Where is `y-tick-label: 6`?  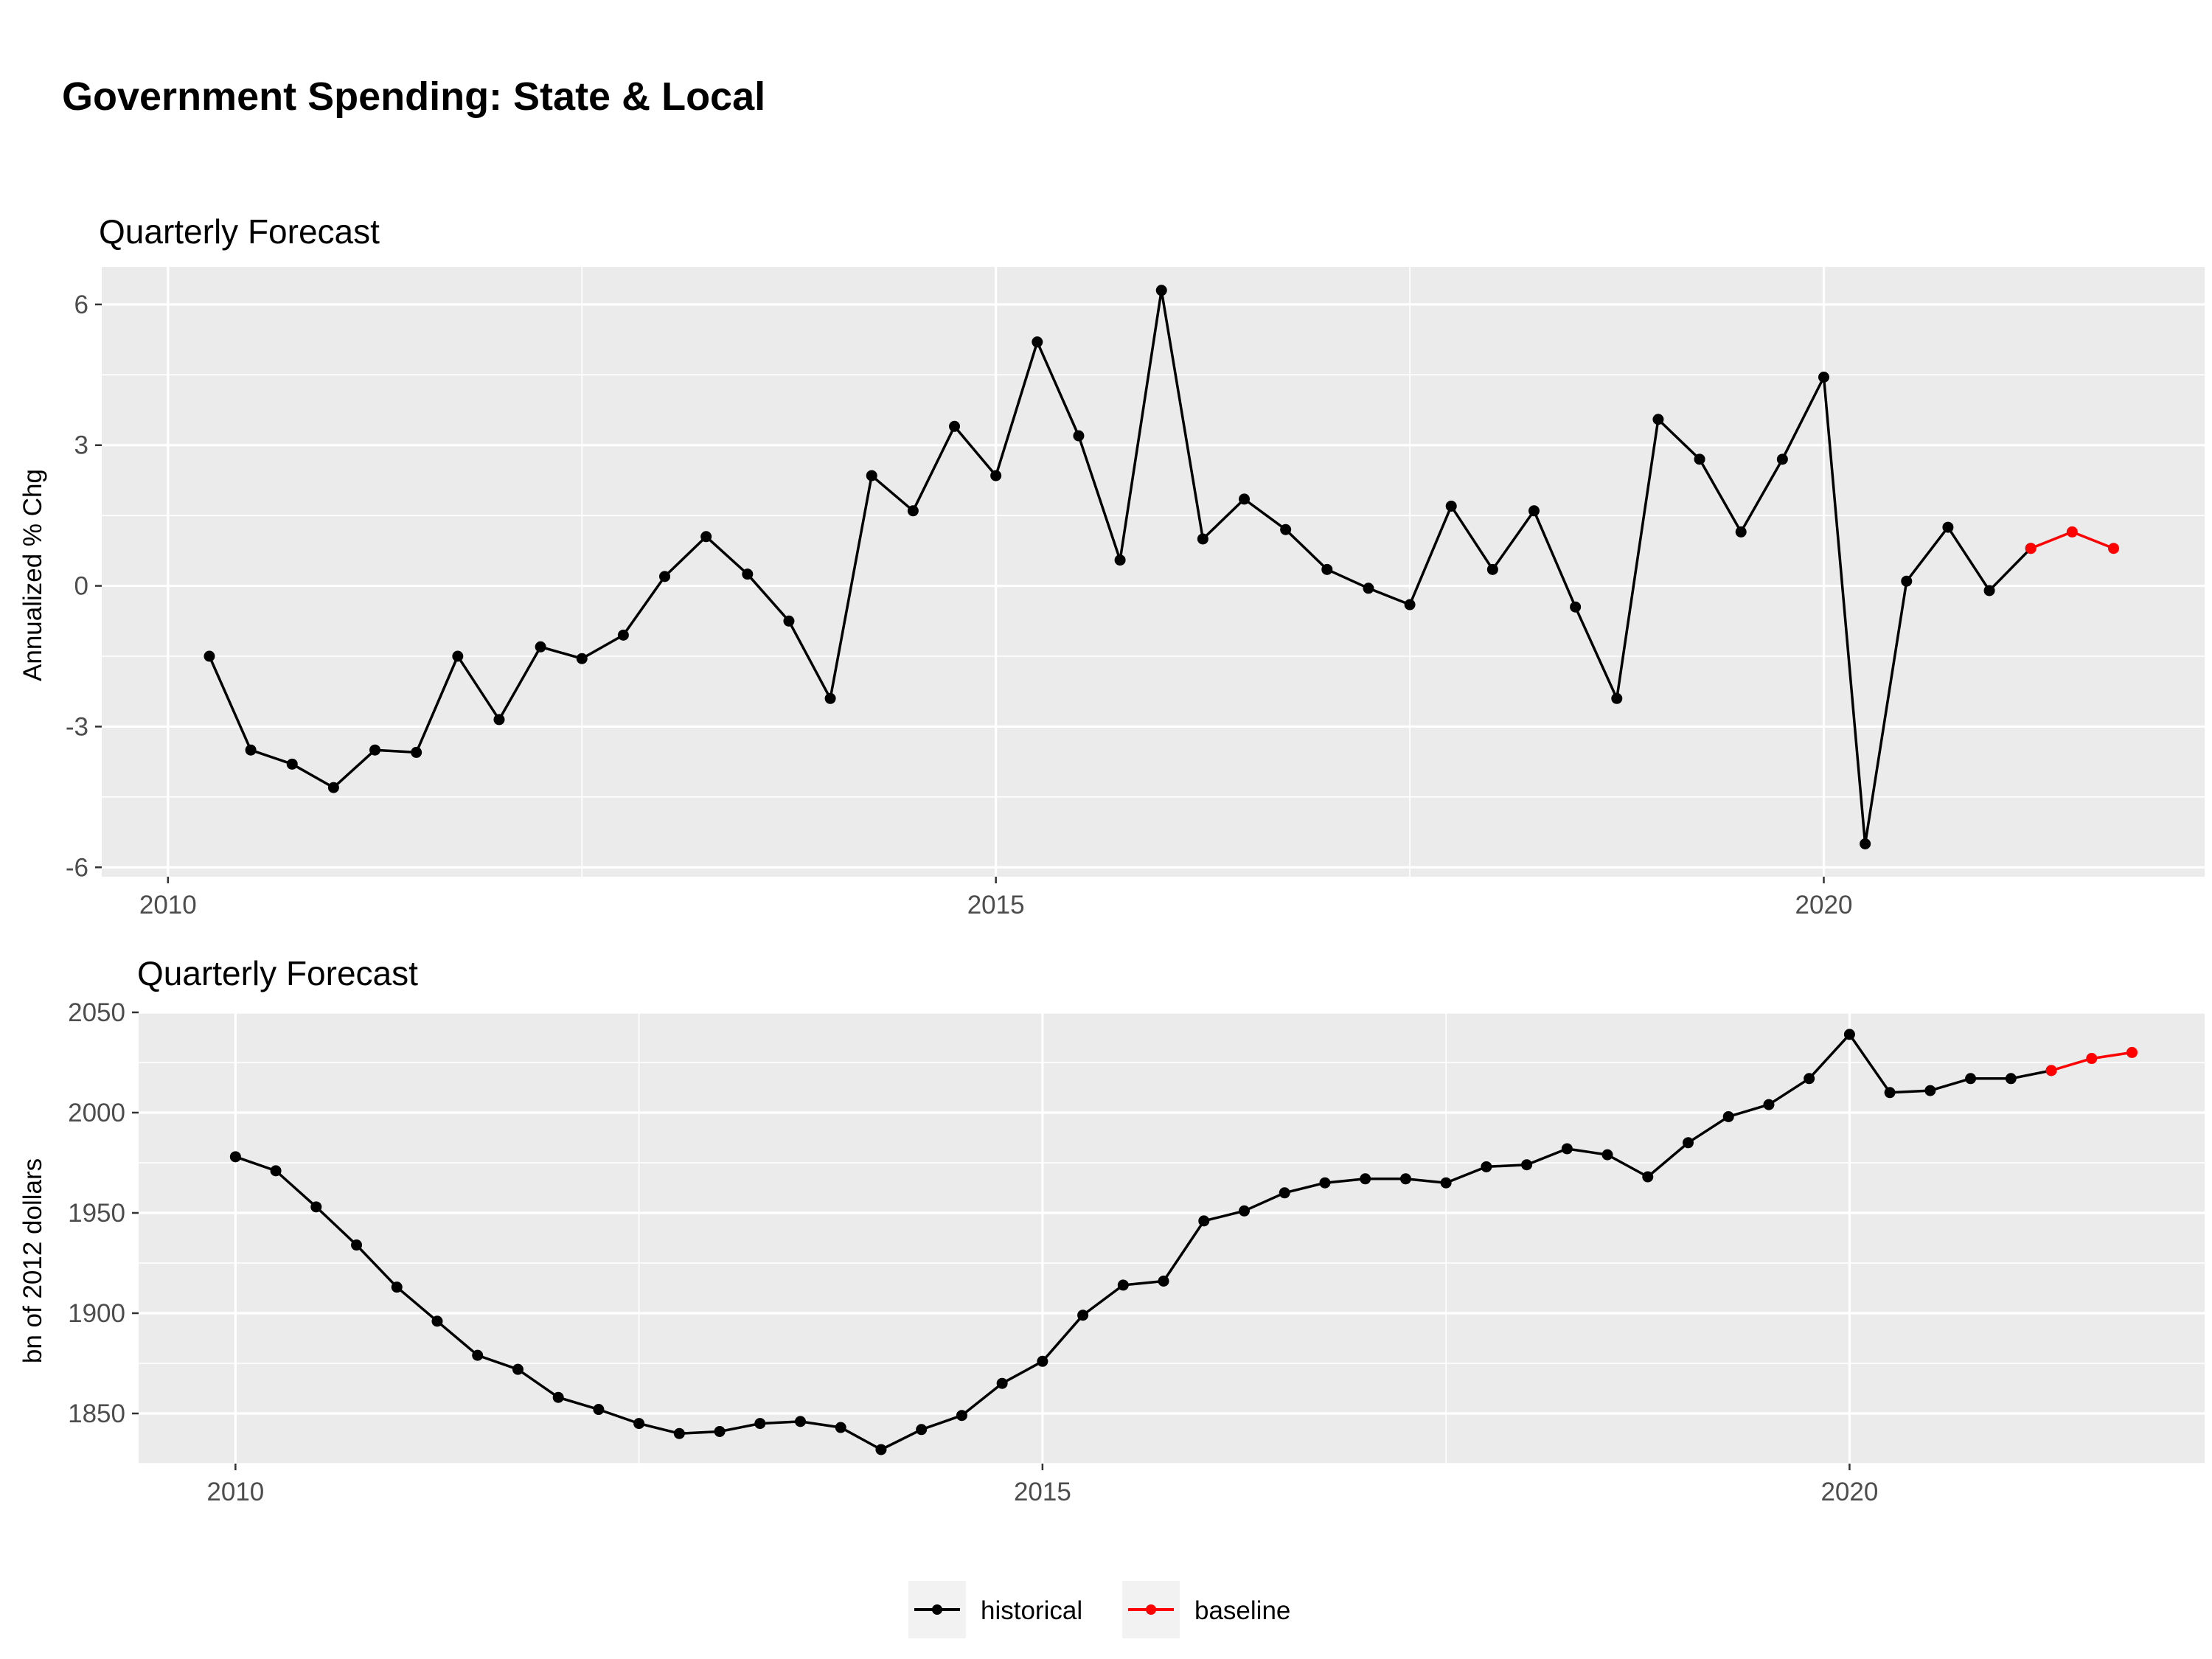
y-tick-label: 6 is located at coordinates (81, 305).